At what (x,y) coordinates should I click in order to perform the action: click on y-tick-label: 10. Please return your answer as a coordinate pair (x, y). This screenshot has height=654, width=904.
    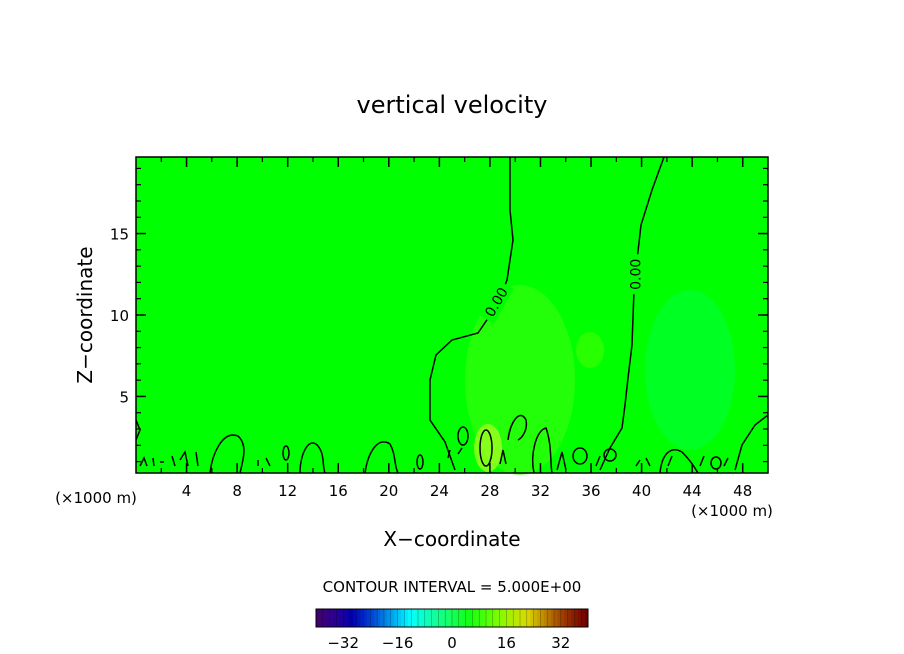
    Looking at the image, I should click on (119, 316).